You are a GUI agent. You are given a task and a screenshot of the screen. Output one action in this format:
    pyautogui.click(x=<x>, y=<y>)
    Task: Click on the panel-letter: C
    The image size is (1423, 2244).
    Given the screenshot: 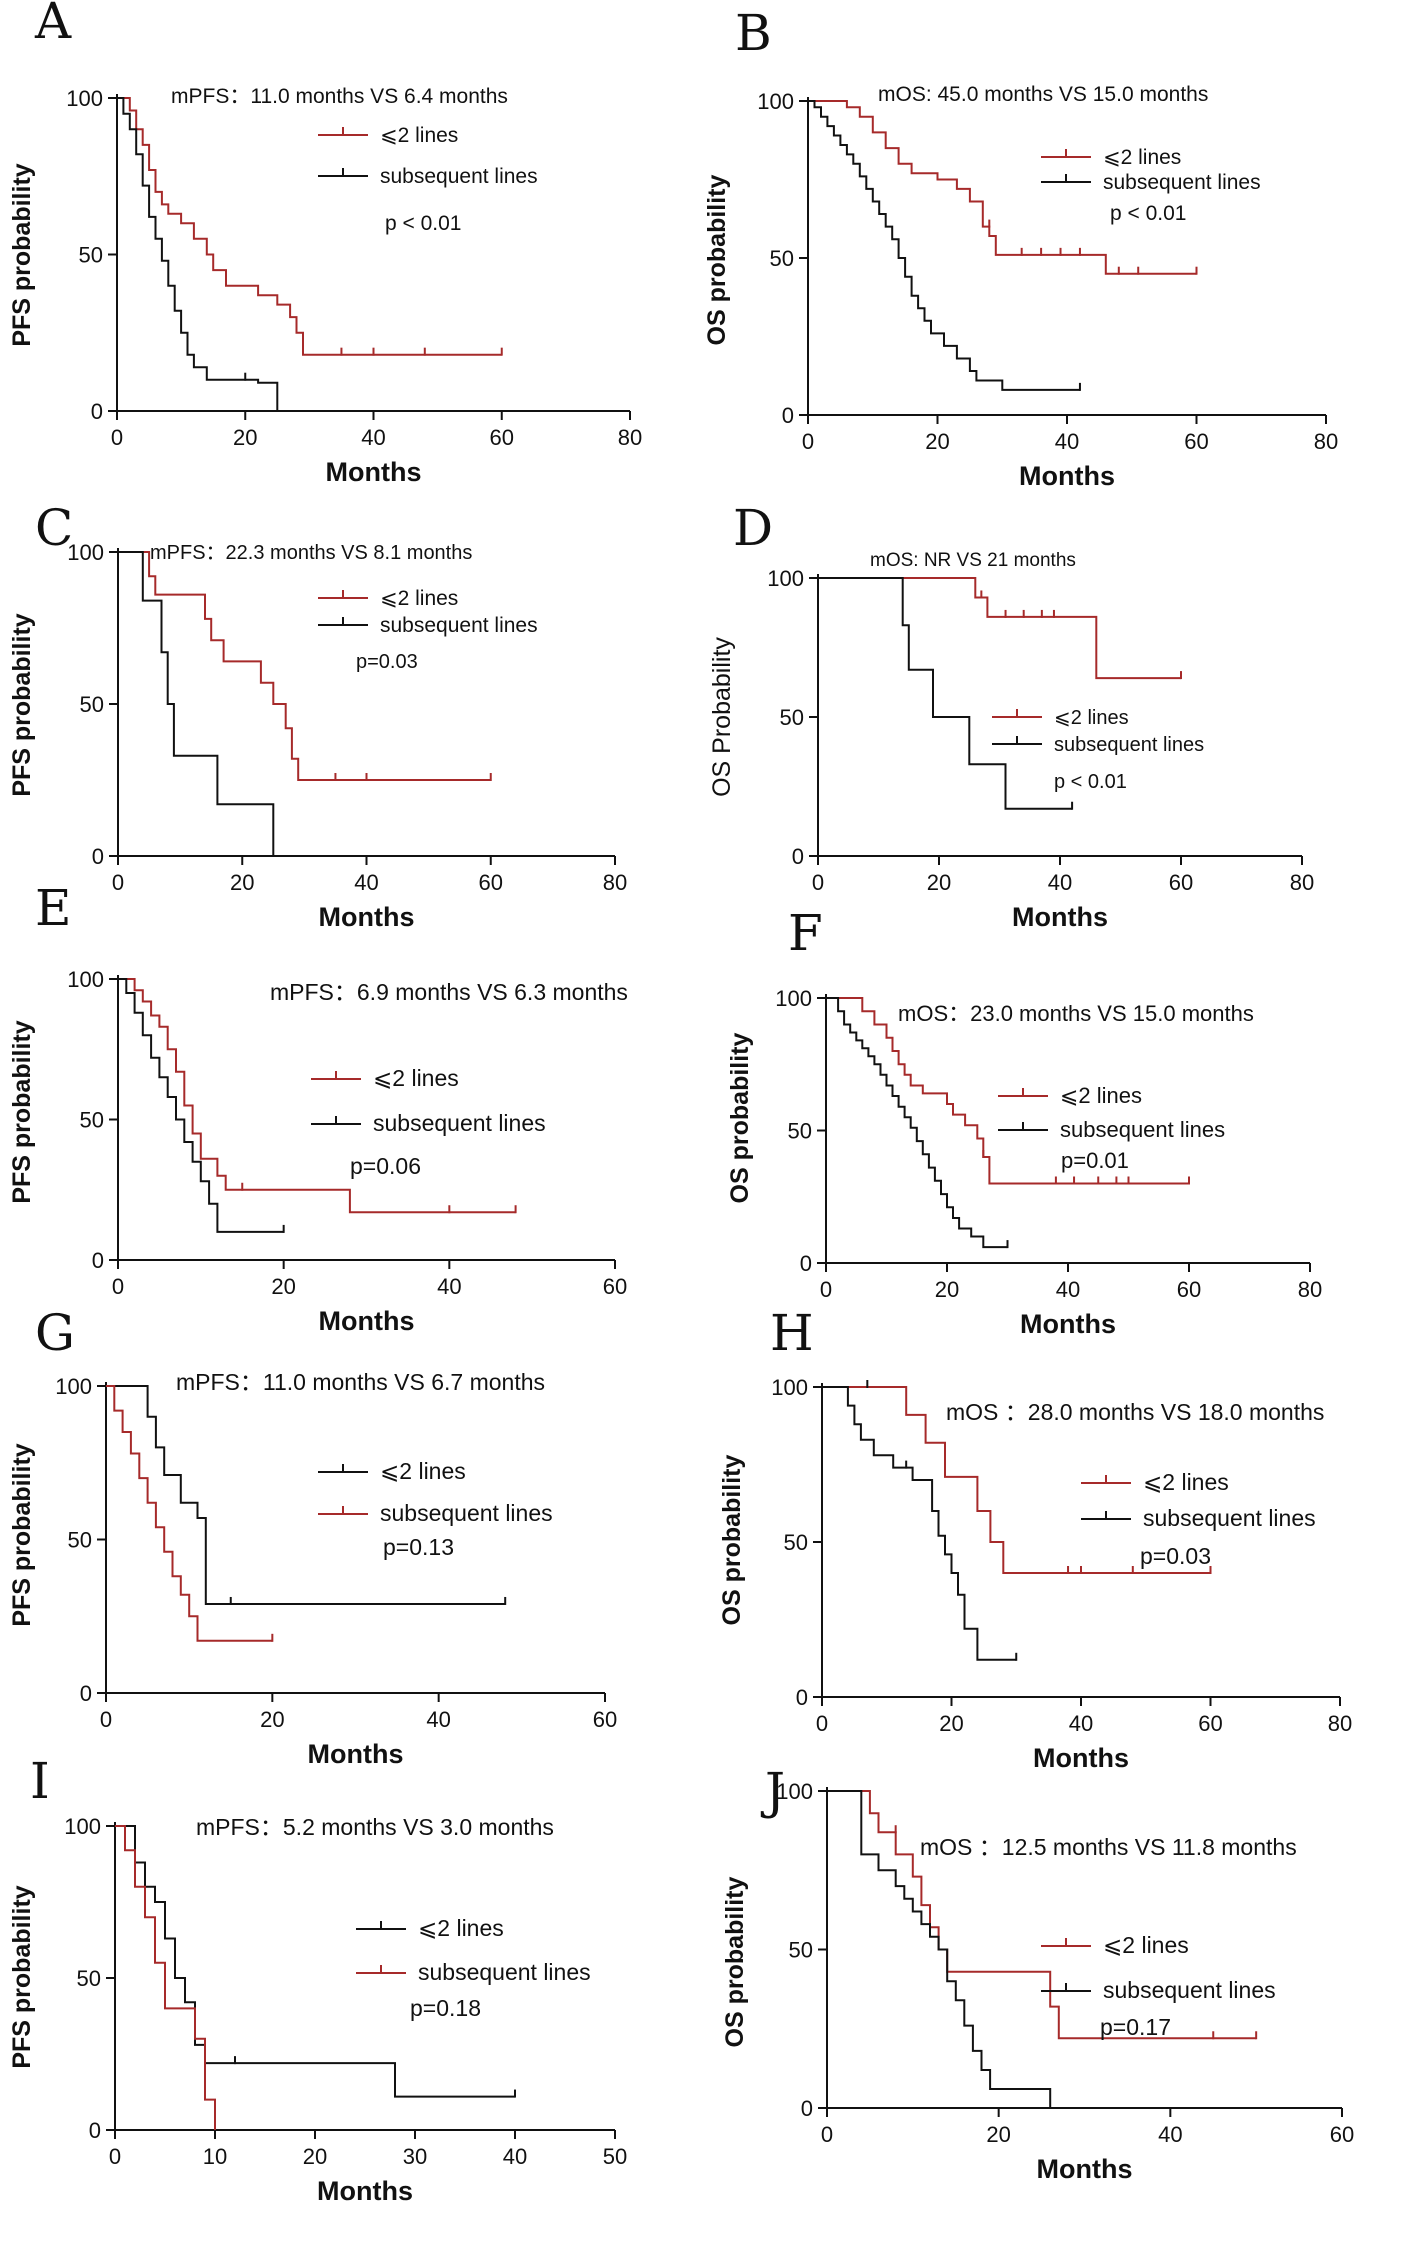 What is the action you would take?
    pyautogui.click(x=54, y=528)
    